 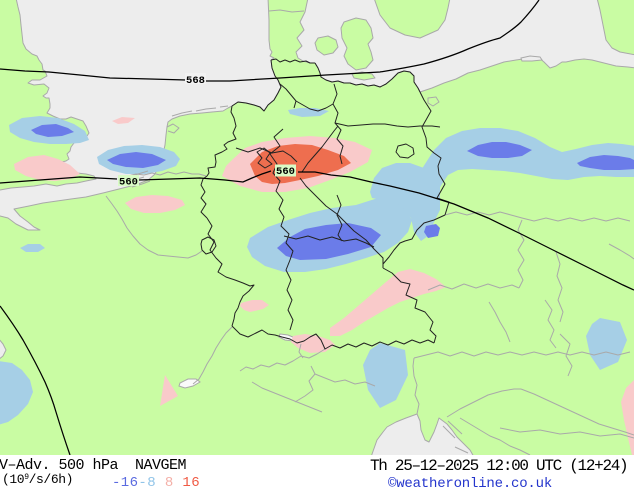 I want to click on svg-text: V–Adv. 500 hPa NAVGEM, so click(x=93, y=465).